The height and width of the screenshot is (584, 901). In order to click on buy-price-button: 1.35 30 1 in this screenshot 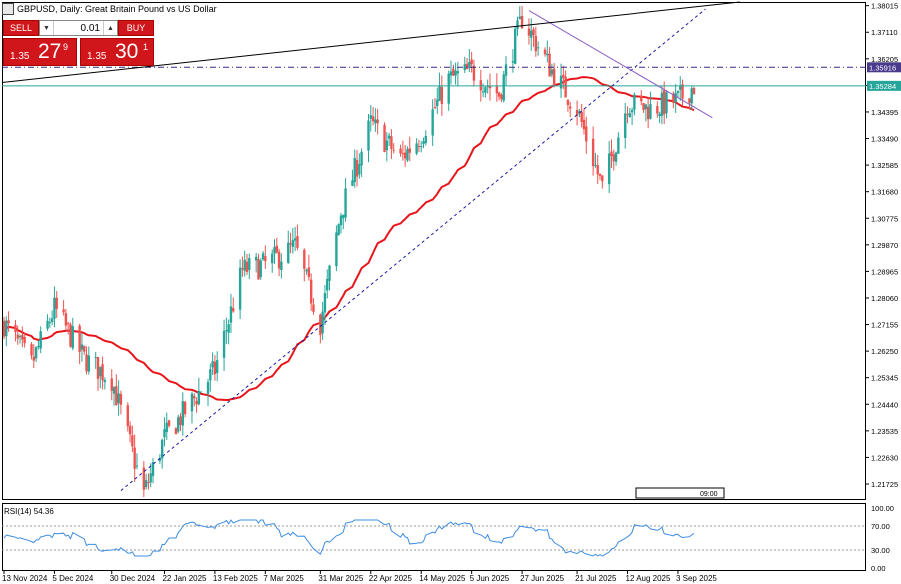, I will do `click(117, 52)`.